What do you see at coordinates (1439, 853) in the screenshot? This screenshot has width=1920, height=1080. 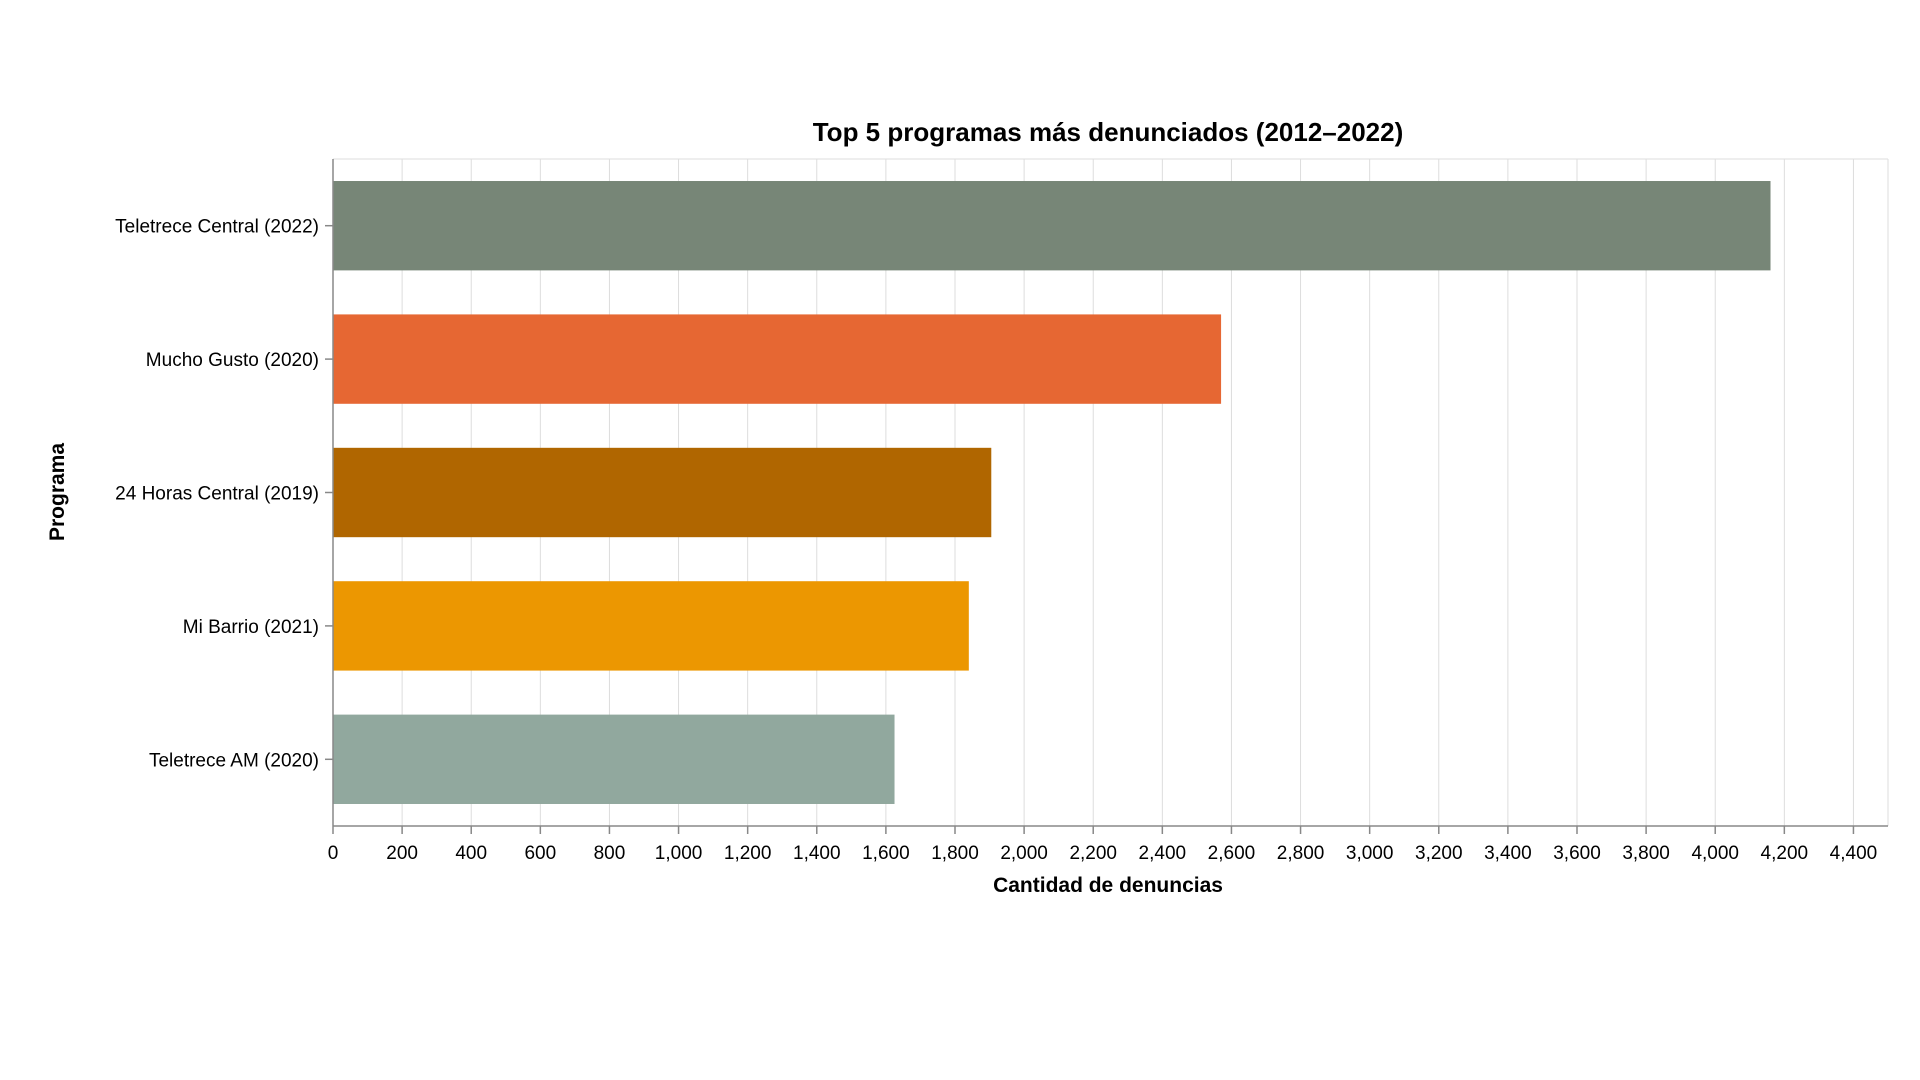 I see `x-tick-label: 3,200` at bounding box center [1439, 853].